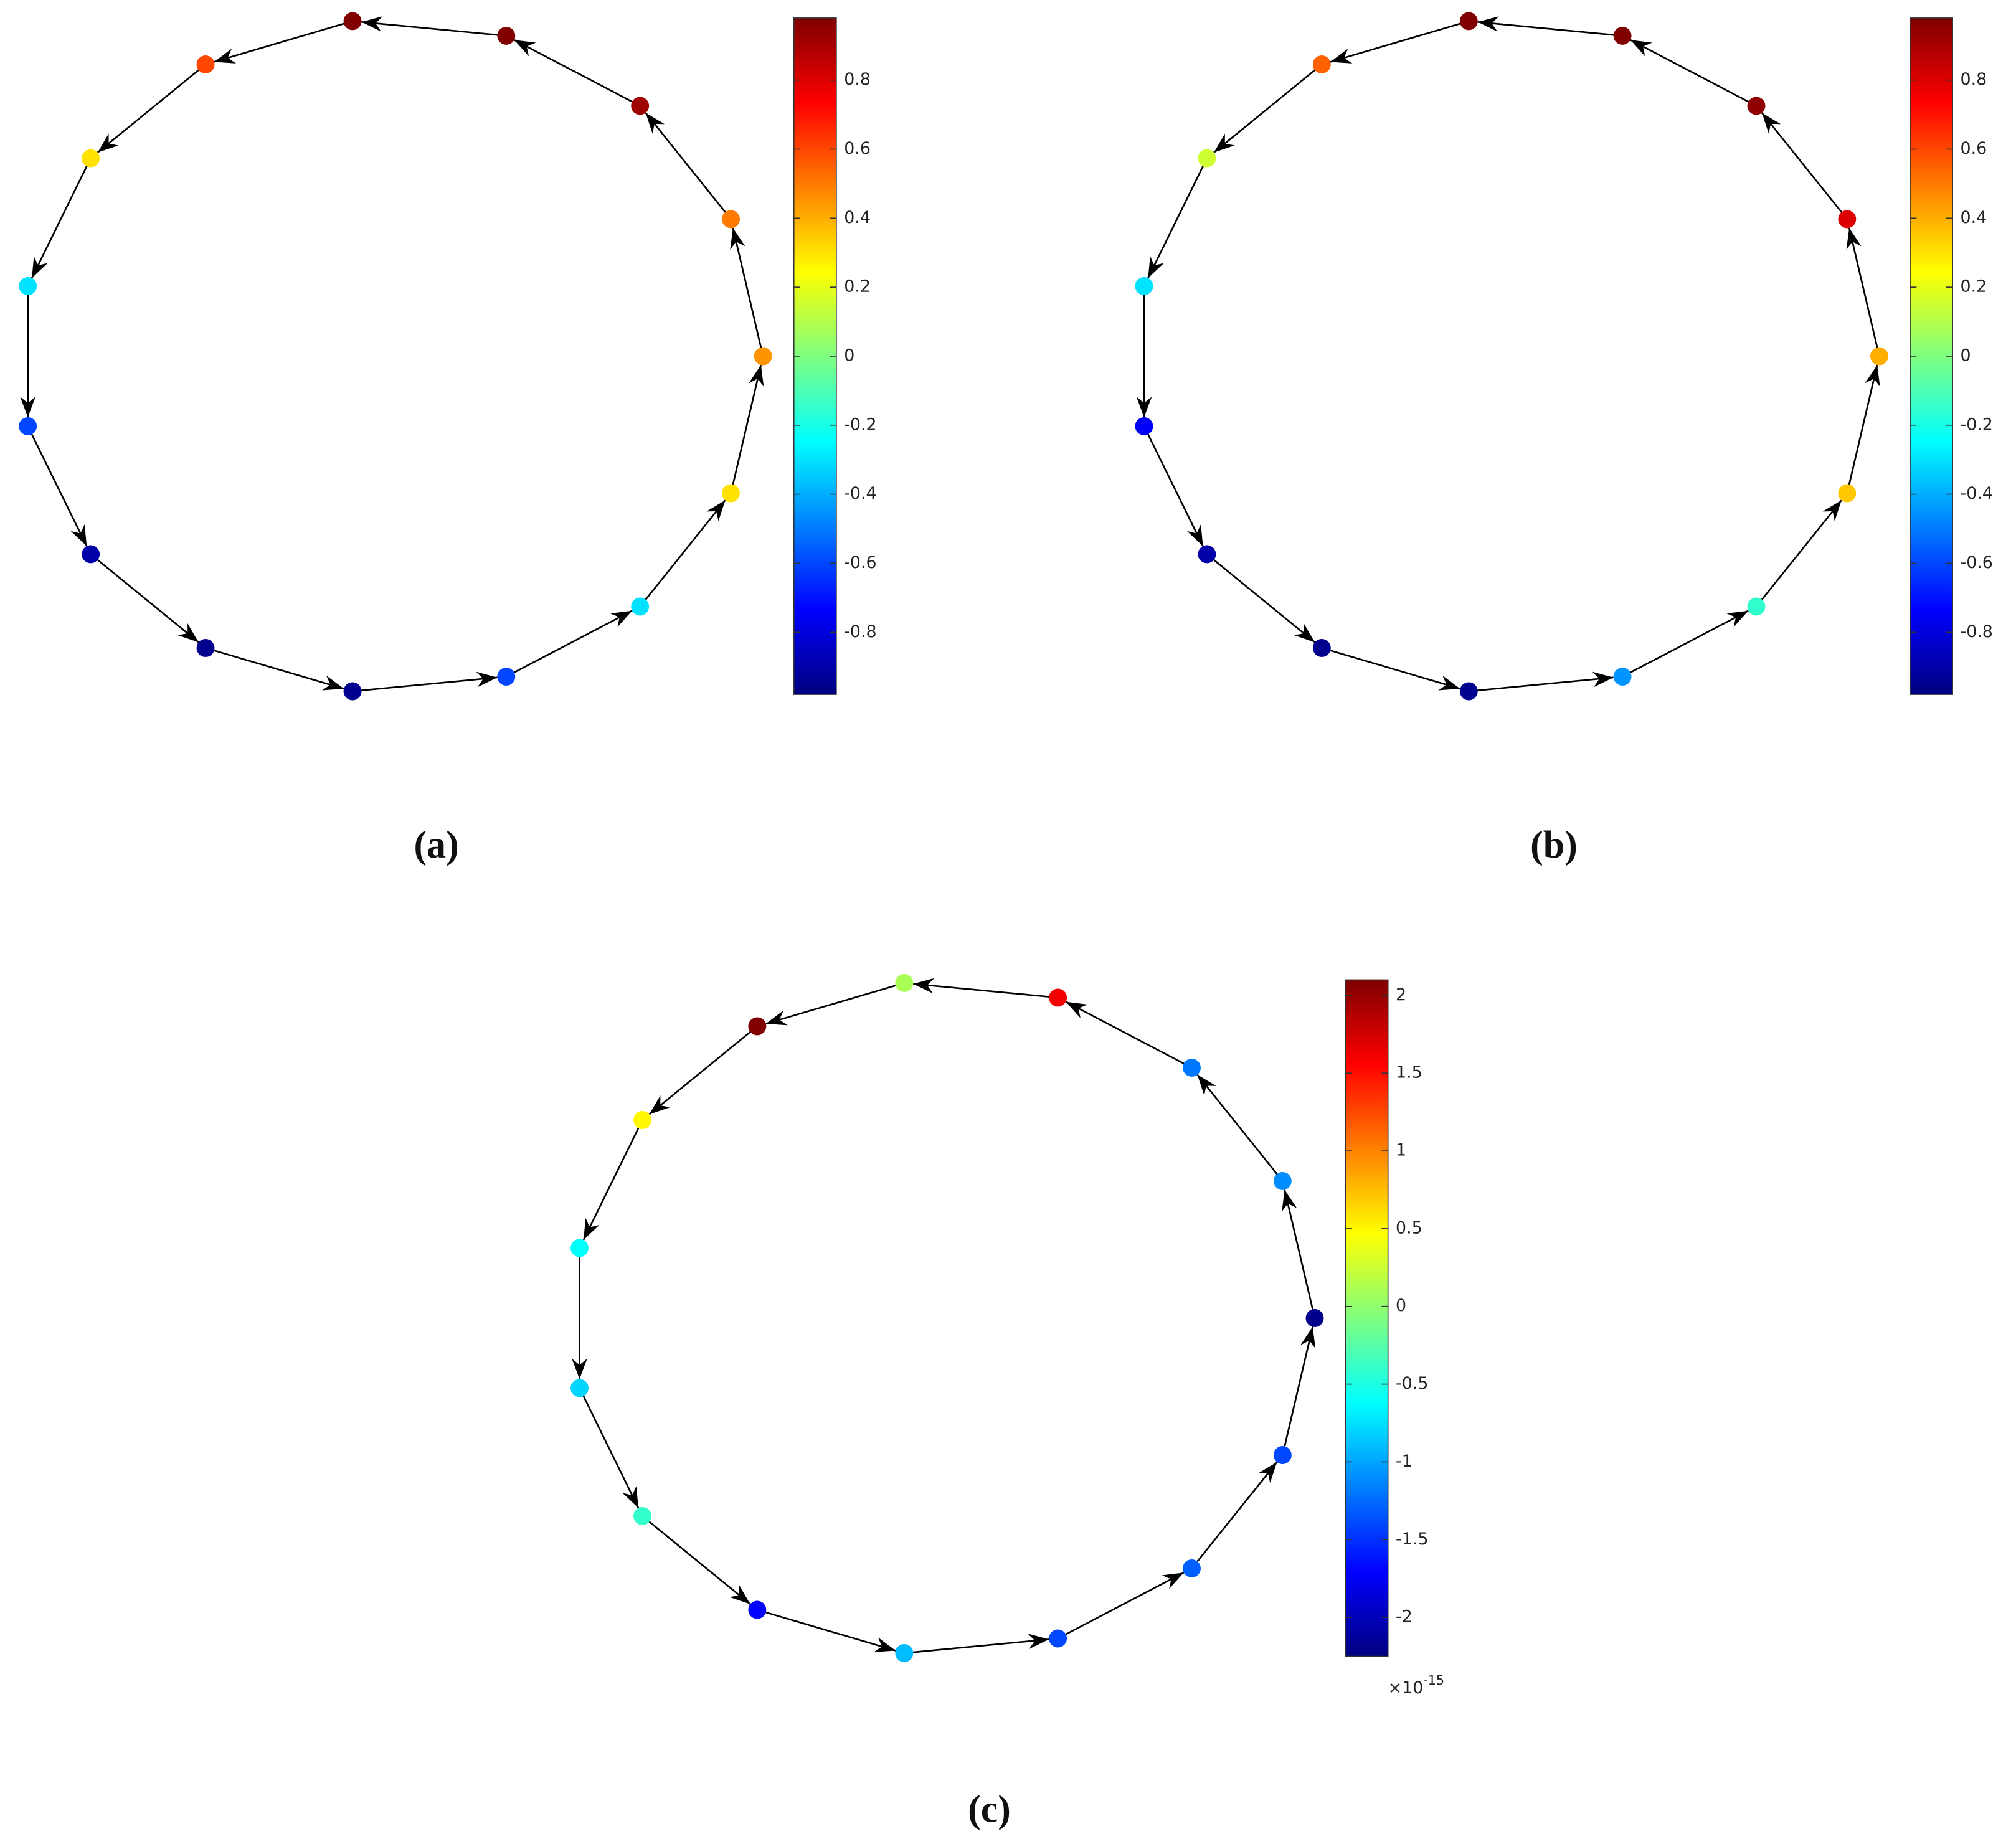 The image size is (2016, 1844). Describe the element at coordinates (860, 493) in the screenshot. I see `colorbar-tick-label: -0.4` at that location.